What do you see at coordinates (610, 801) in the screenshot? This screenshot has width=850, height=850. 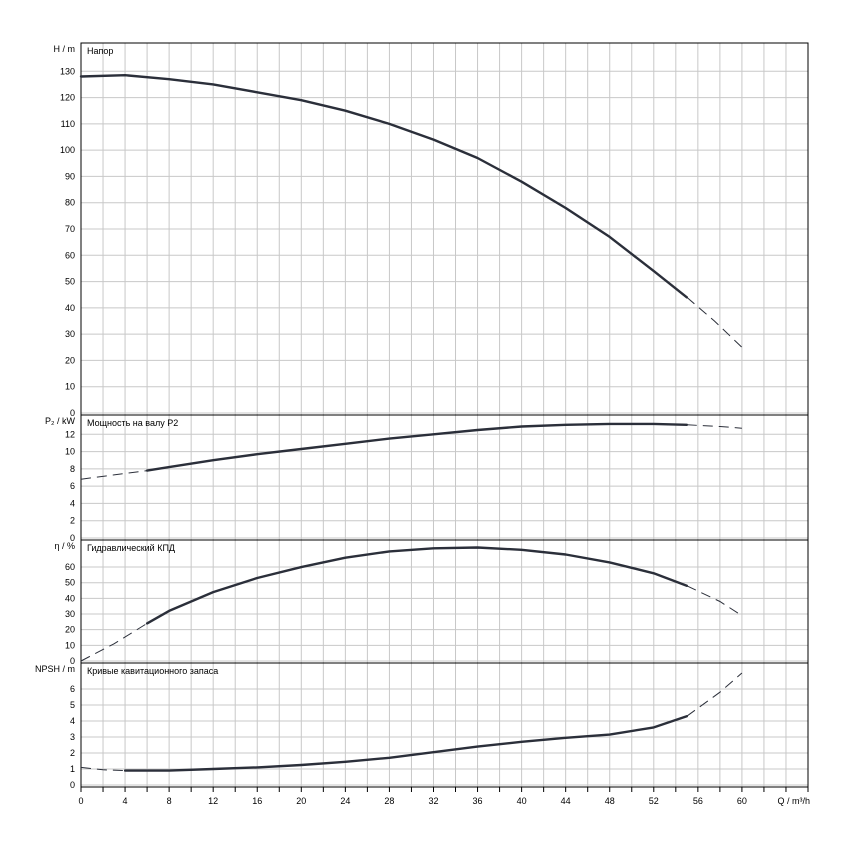 I see `x-tick-label: 48` at bounding box center [610, 801].